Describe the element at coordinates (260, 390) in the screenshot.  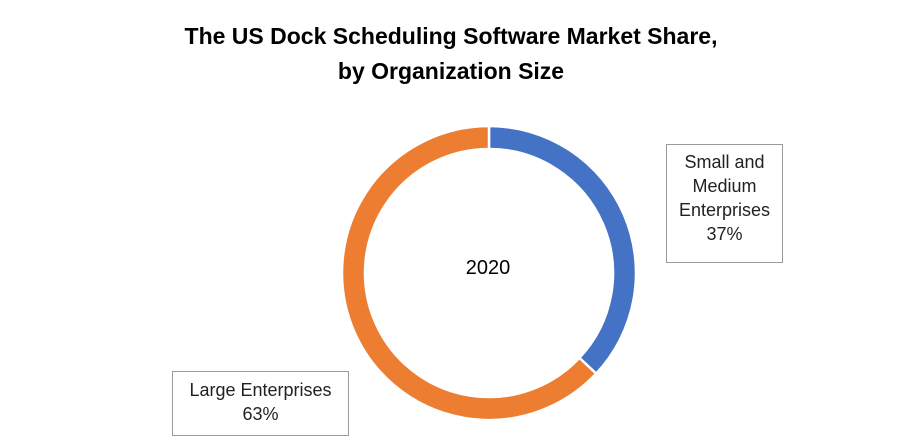
I see `data-label-text: Large Enterprises` at that location.